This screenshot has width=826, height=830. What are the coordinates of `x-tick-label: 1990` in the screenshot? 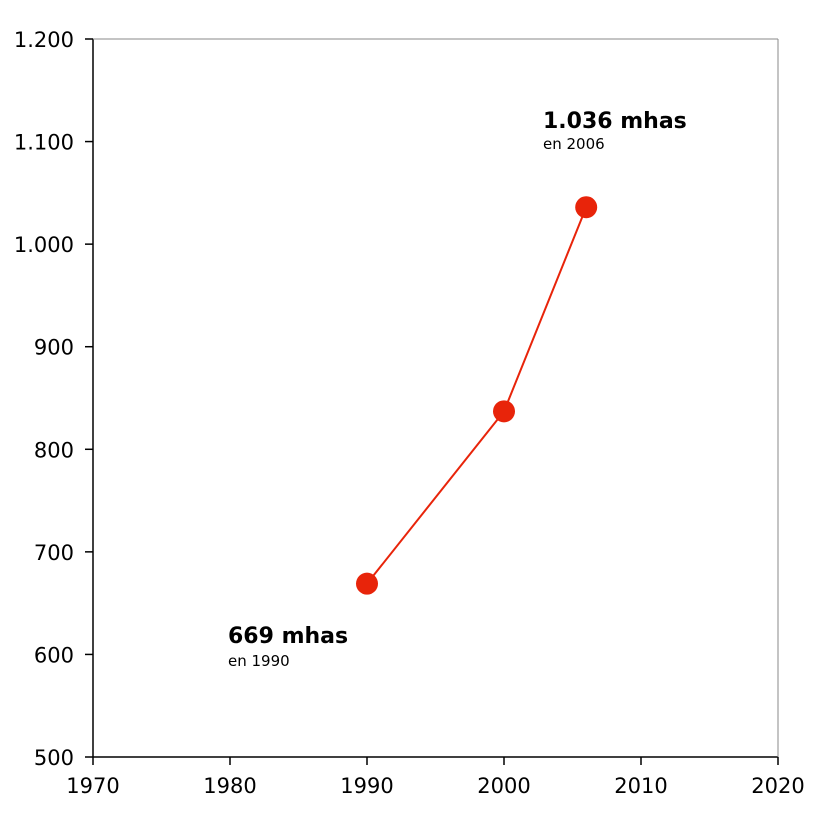 It's located at (366, 786).